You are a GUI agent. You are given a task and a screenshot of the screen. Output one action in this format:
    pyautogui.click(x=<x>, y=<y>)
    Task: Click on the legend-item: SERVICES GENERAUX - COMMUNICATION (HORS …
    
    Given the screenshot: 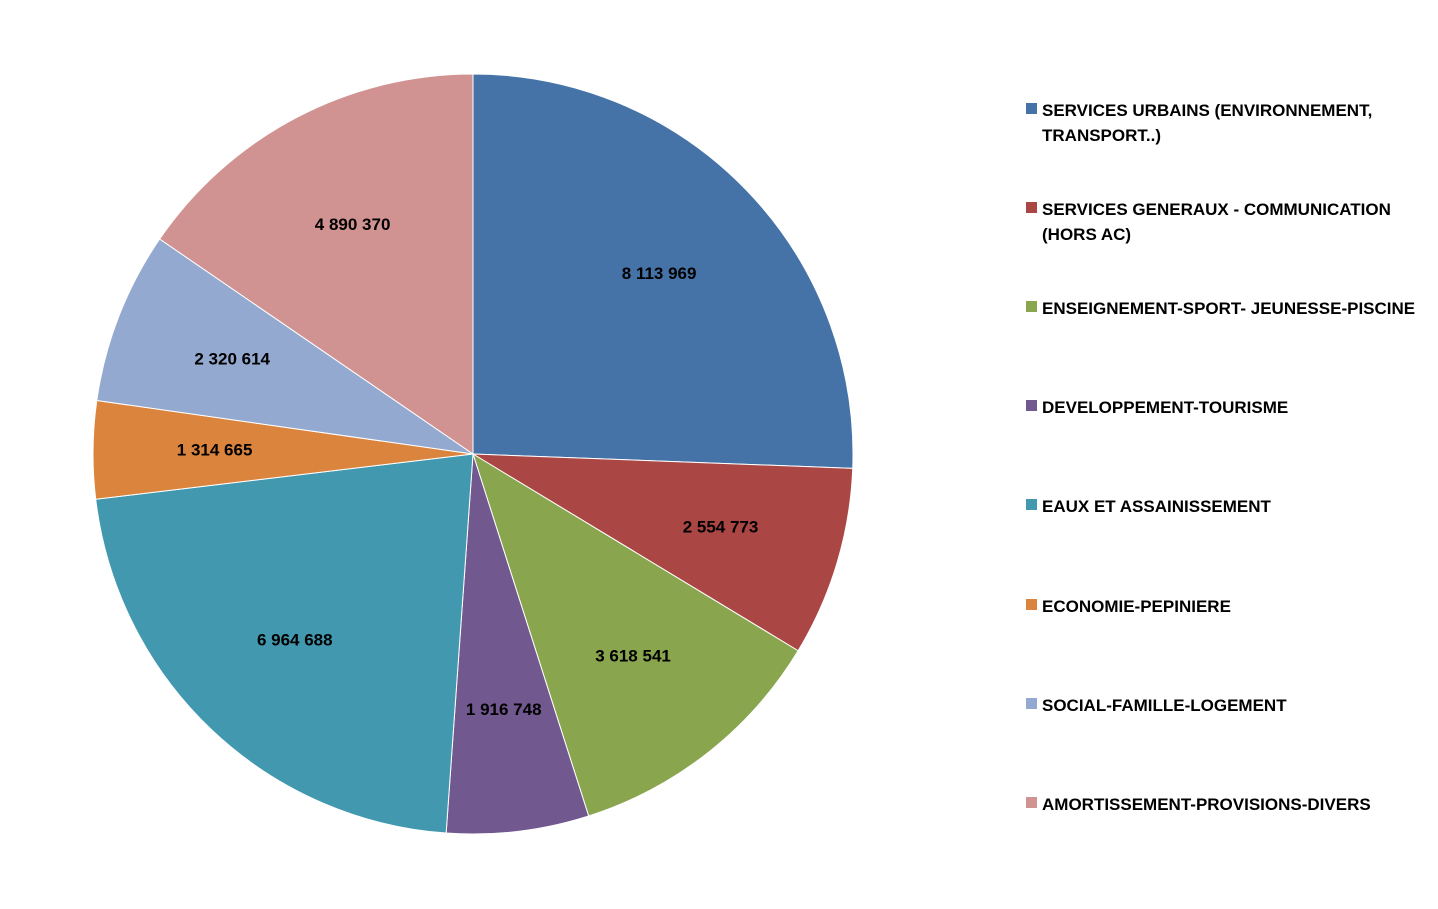 What is the action you would take?
    pyautogui.click(x=1226, y=222)
    